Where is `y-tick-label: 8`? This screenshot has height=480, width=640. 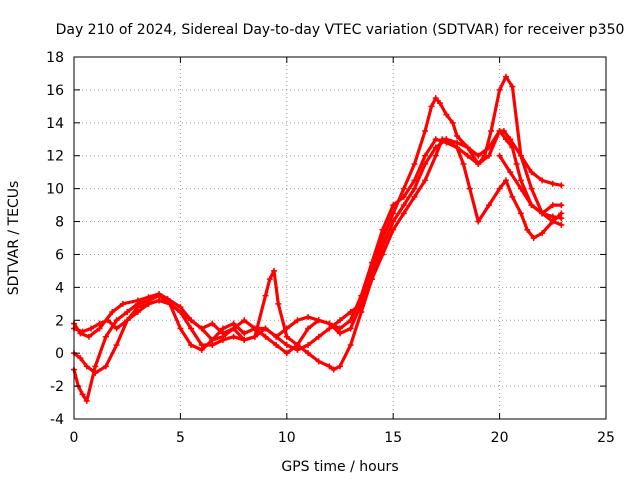 y-tick-label: 8 is located at coordinates (59, 223).